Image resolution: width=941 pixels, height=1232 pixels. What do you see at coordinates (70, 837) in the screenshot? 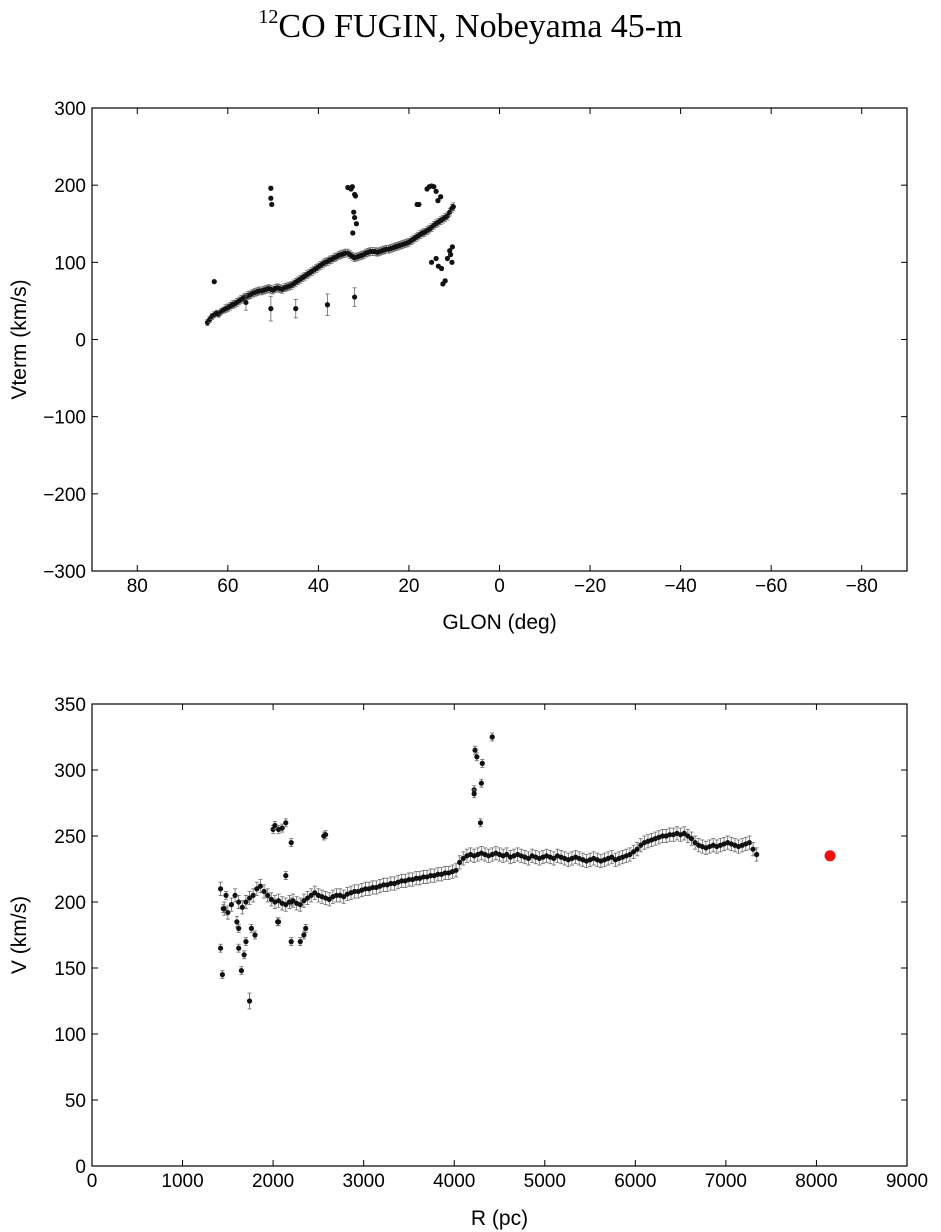
I see `y-tick-label: 250` at bounding box center [70, 837].